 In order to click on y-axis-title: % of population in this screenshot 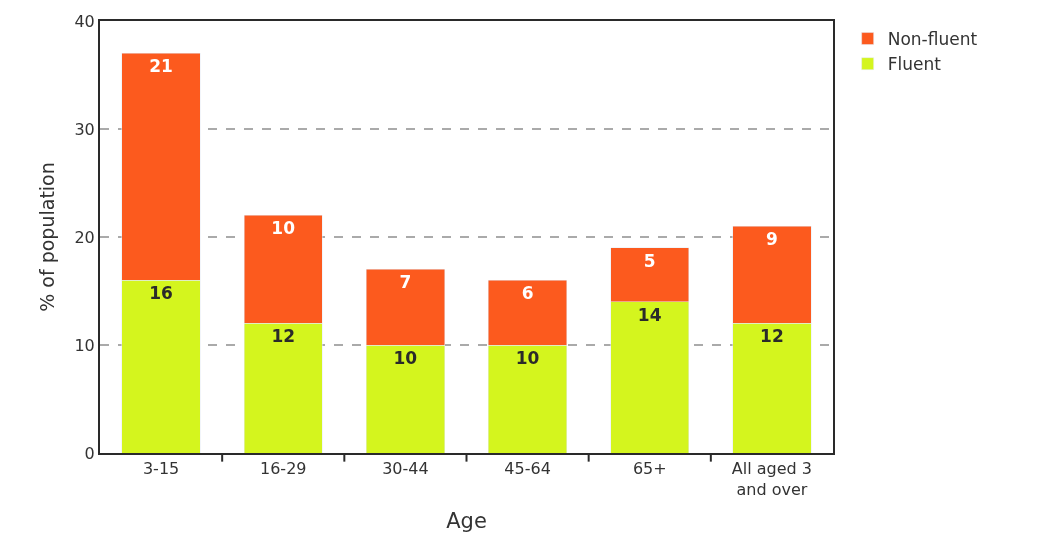, I will do `click(46, 237)`.